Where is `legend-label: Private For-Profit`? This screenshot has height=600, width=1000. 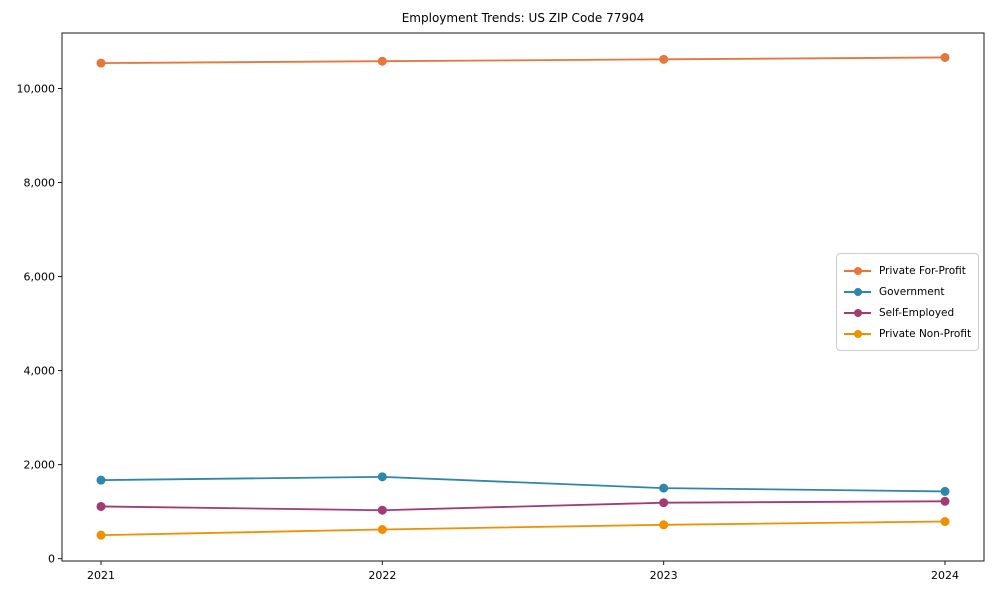 legend-label: Private For-Profit is located at coordinates (922, 270).